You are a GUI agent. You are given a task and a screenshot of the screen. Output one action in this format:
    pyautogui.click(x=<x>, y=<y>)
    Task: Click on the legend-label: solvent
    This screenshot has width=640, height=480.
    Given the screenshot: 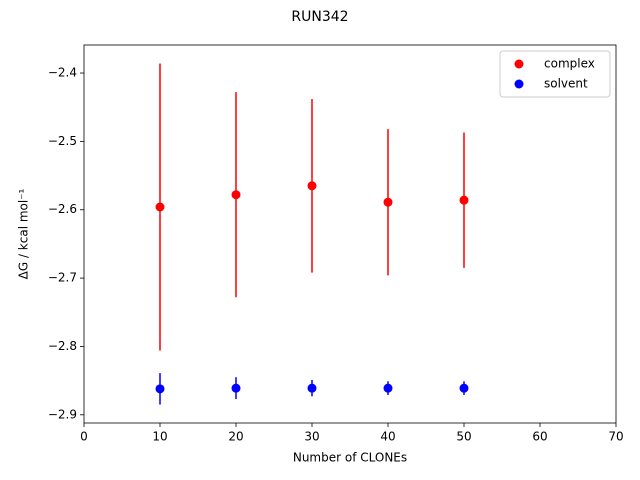 What is the action you would take?
    pyautogui.click(x=566, y=84)
    